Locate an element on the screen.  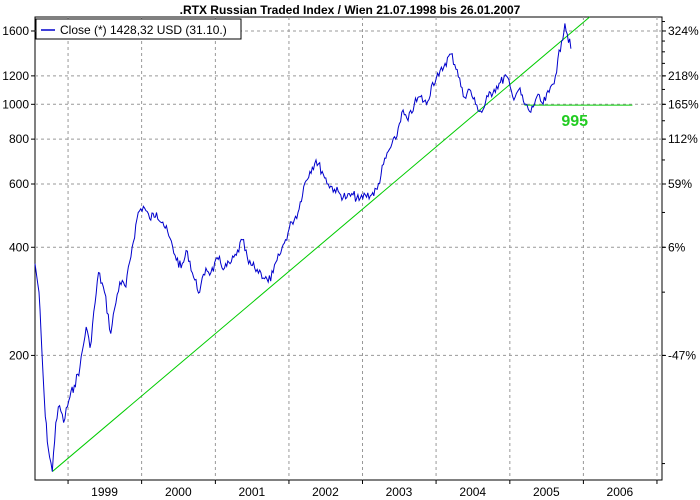
x-tick-label: 1999 is located at coordinates (104, 492).